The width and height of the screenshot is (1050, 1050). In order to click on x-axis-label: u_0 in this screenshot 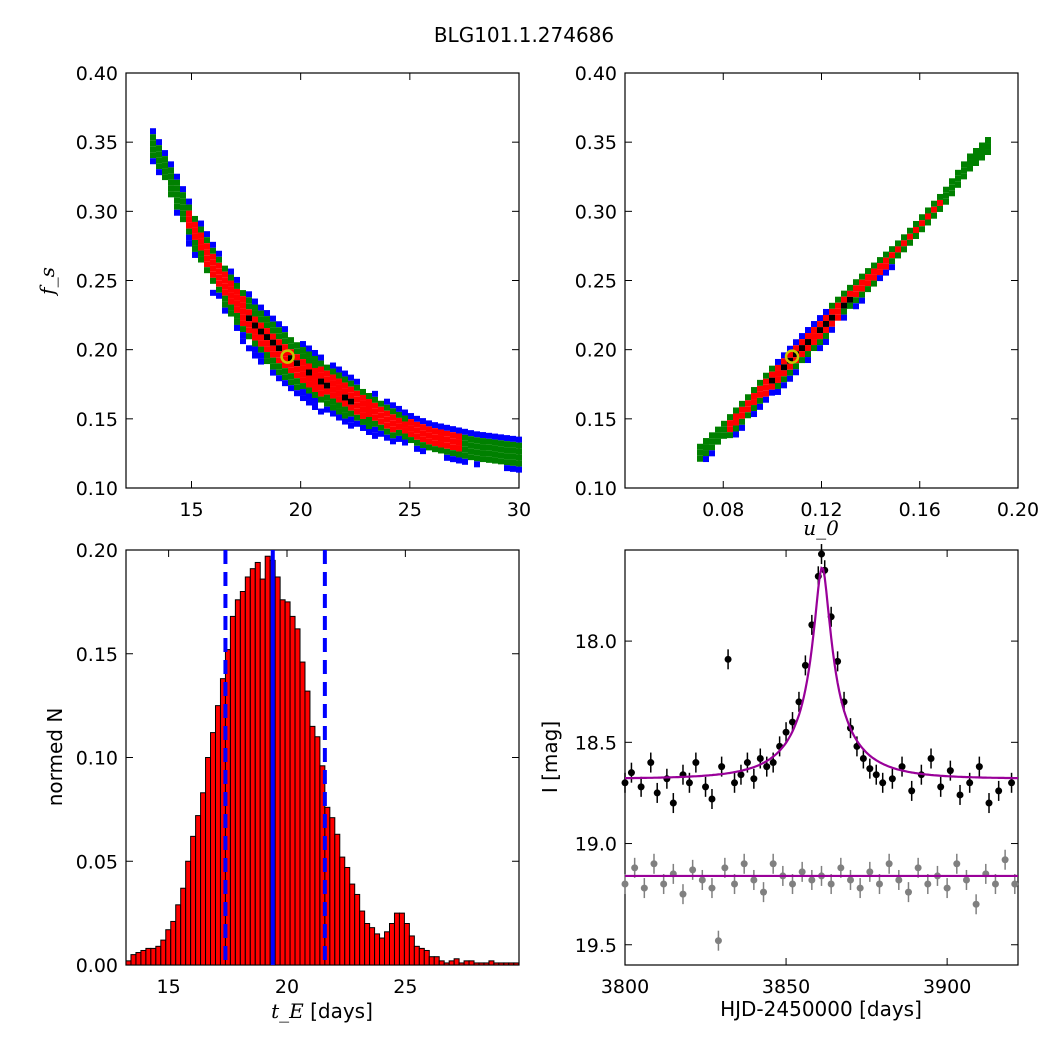, I will do `click(821, 528)`.